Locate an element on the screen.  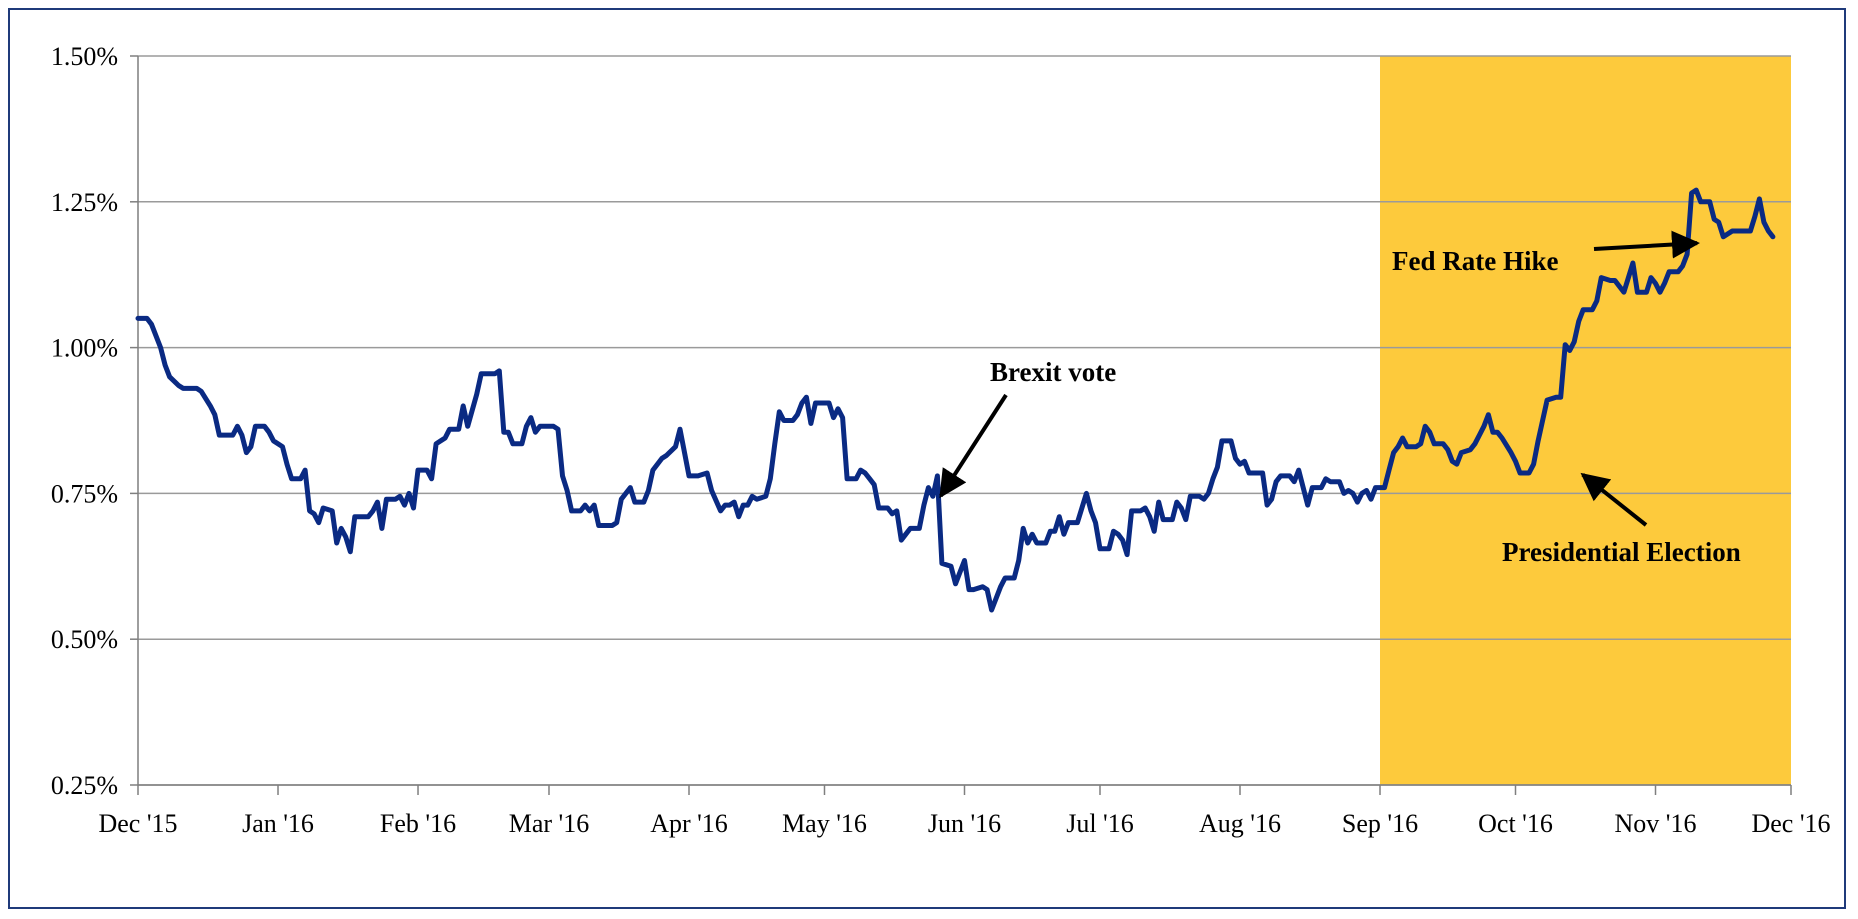
annotation-label-brexit: Brexit vote is located at coordinates (1053, 372).